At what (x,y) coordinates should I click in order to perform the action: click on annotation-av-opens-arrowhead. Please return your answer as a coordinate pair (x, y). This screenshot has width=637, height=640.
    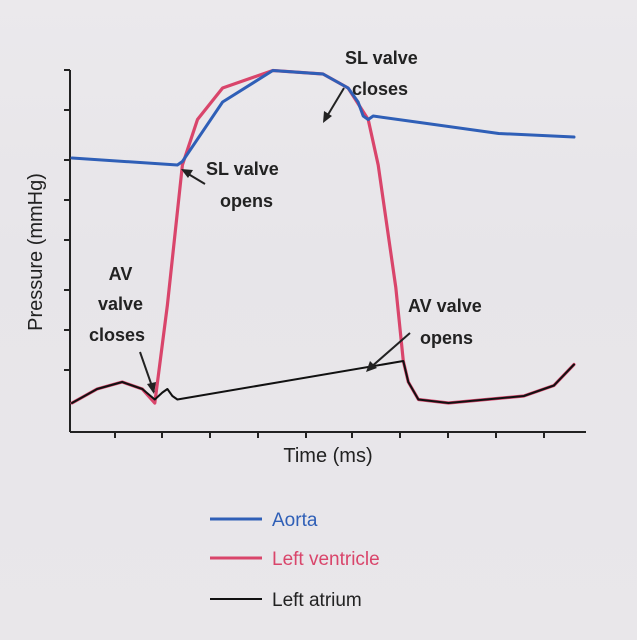
    Looking at the image, I should click on (371, 366).